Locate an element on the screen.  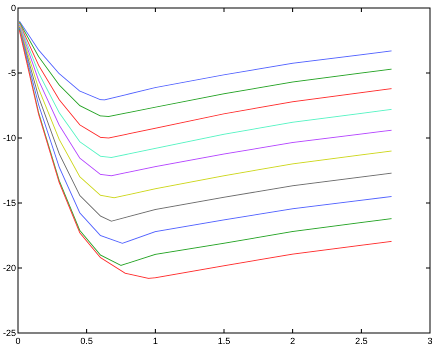
x-tick-label: 0.5 is located at coordinates (86, 340).